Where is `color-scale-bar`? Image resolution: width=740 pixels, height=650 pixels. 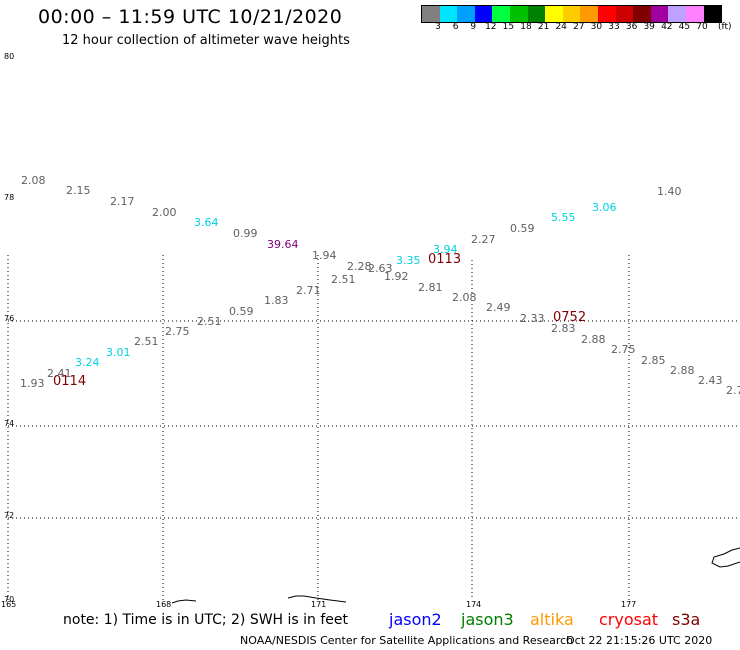
color-scale-bar is located at coordinates (572, 14).